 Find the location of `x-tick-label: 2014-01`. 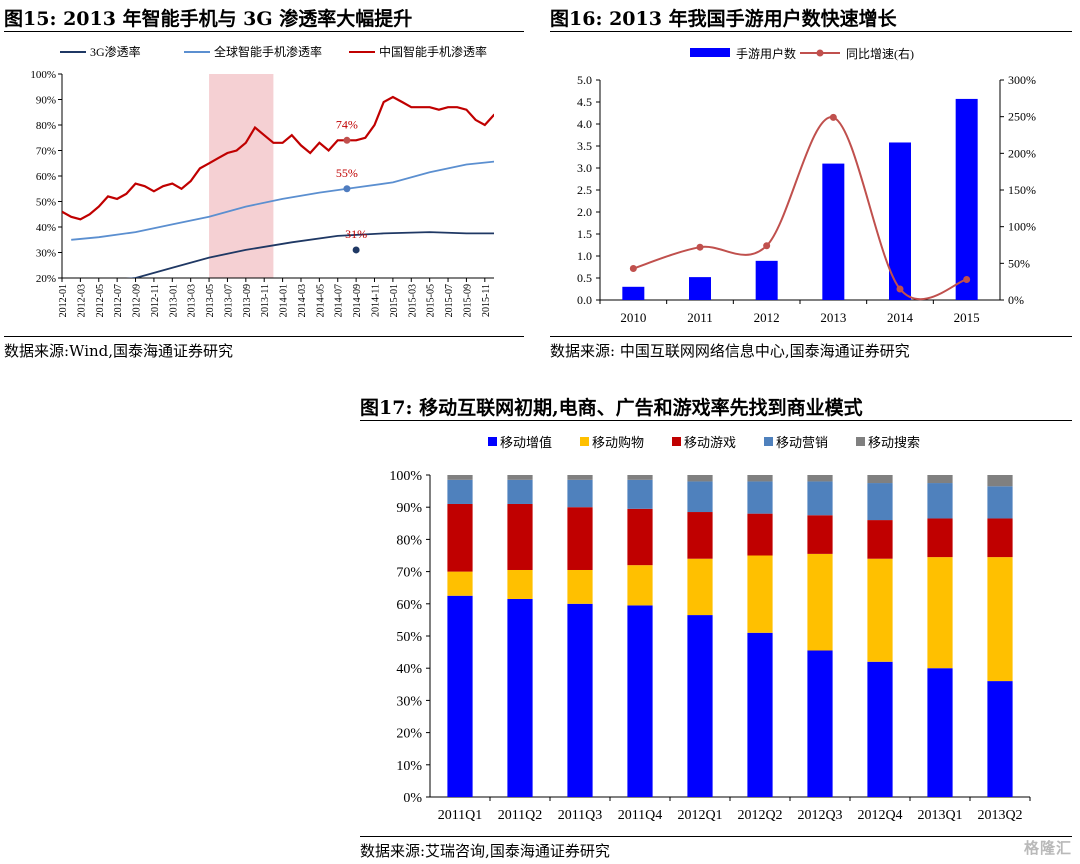

x-tick-label: 2014-01 is located at coordinates (284, 300).